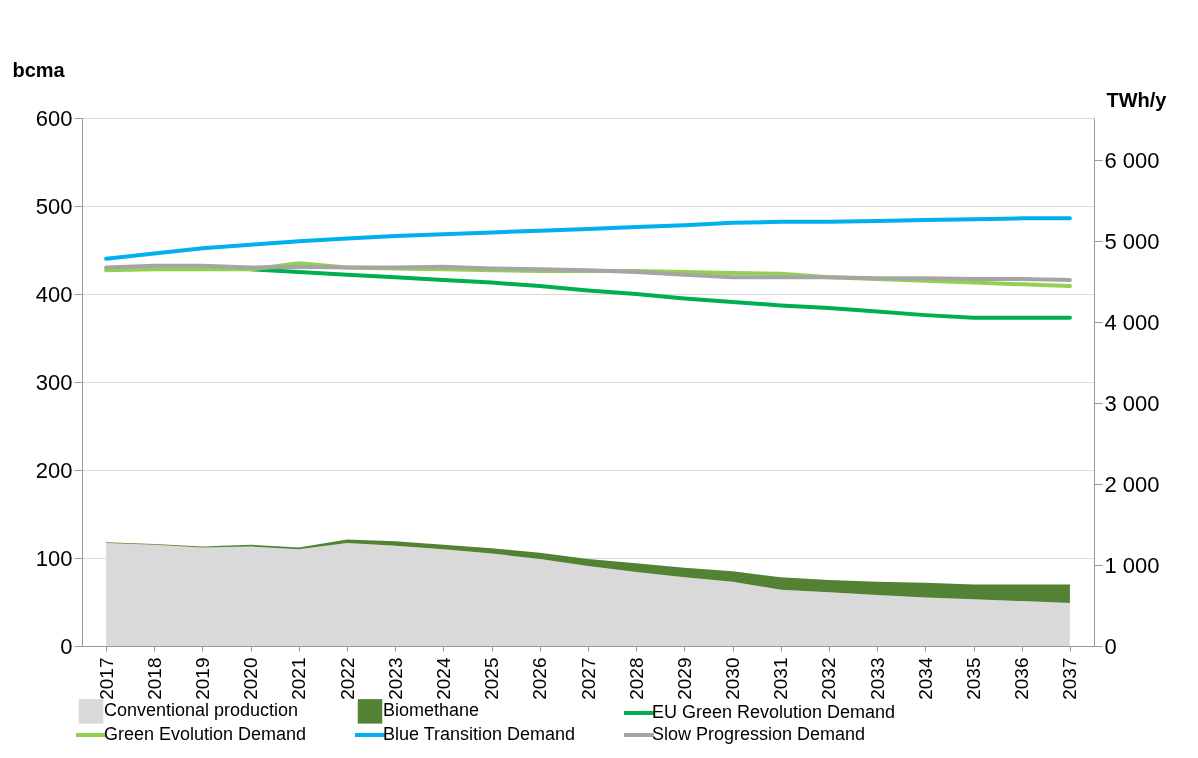 Image resolution: width=1198 pixels, height=758 pixels. Describe the element at coordinates (66, 646) in the screenshot. I see `y-tick-label: 0` at that location.